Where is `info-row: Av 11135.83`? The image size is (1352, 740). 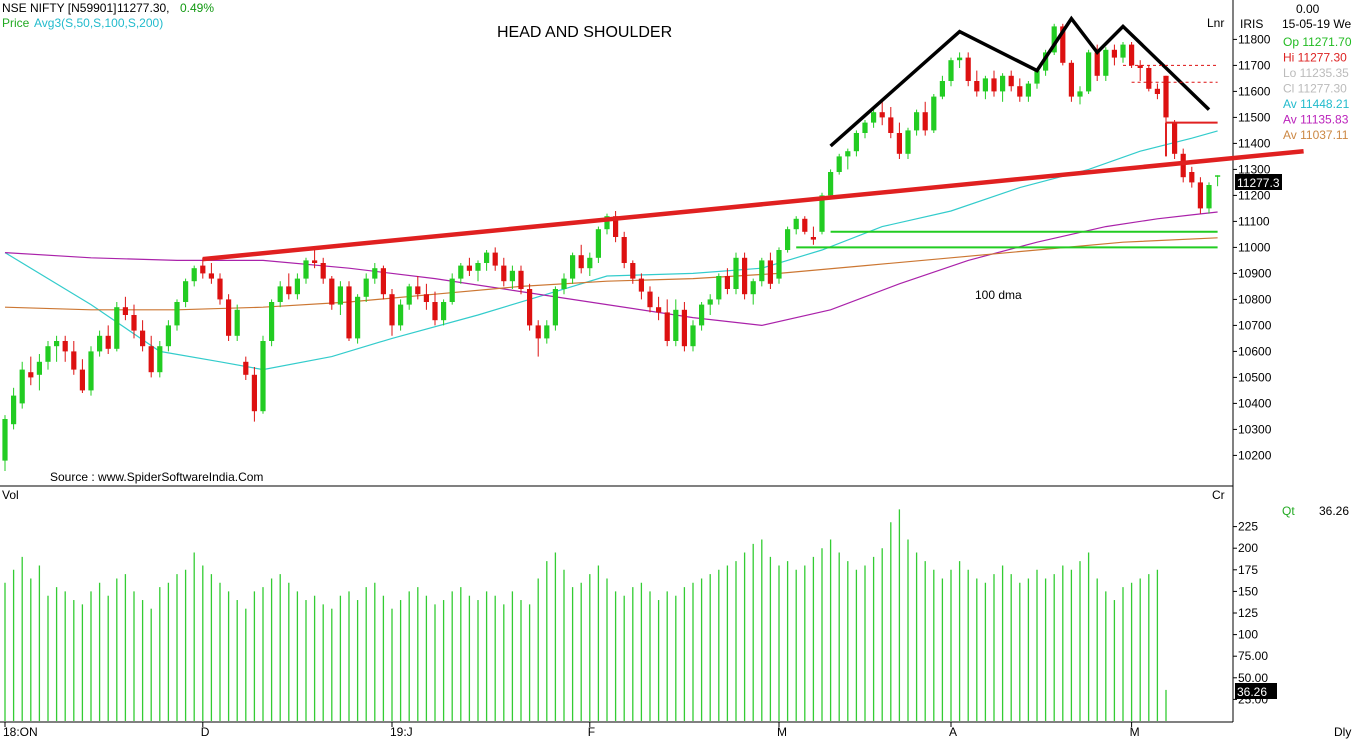 info-row: Av 11135.83 is located at coordinates (1316, 120).